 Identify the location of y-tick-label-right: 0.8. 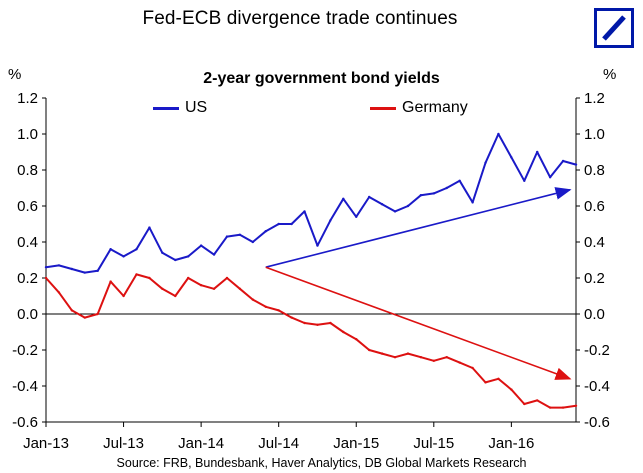
(594, 170).